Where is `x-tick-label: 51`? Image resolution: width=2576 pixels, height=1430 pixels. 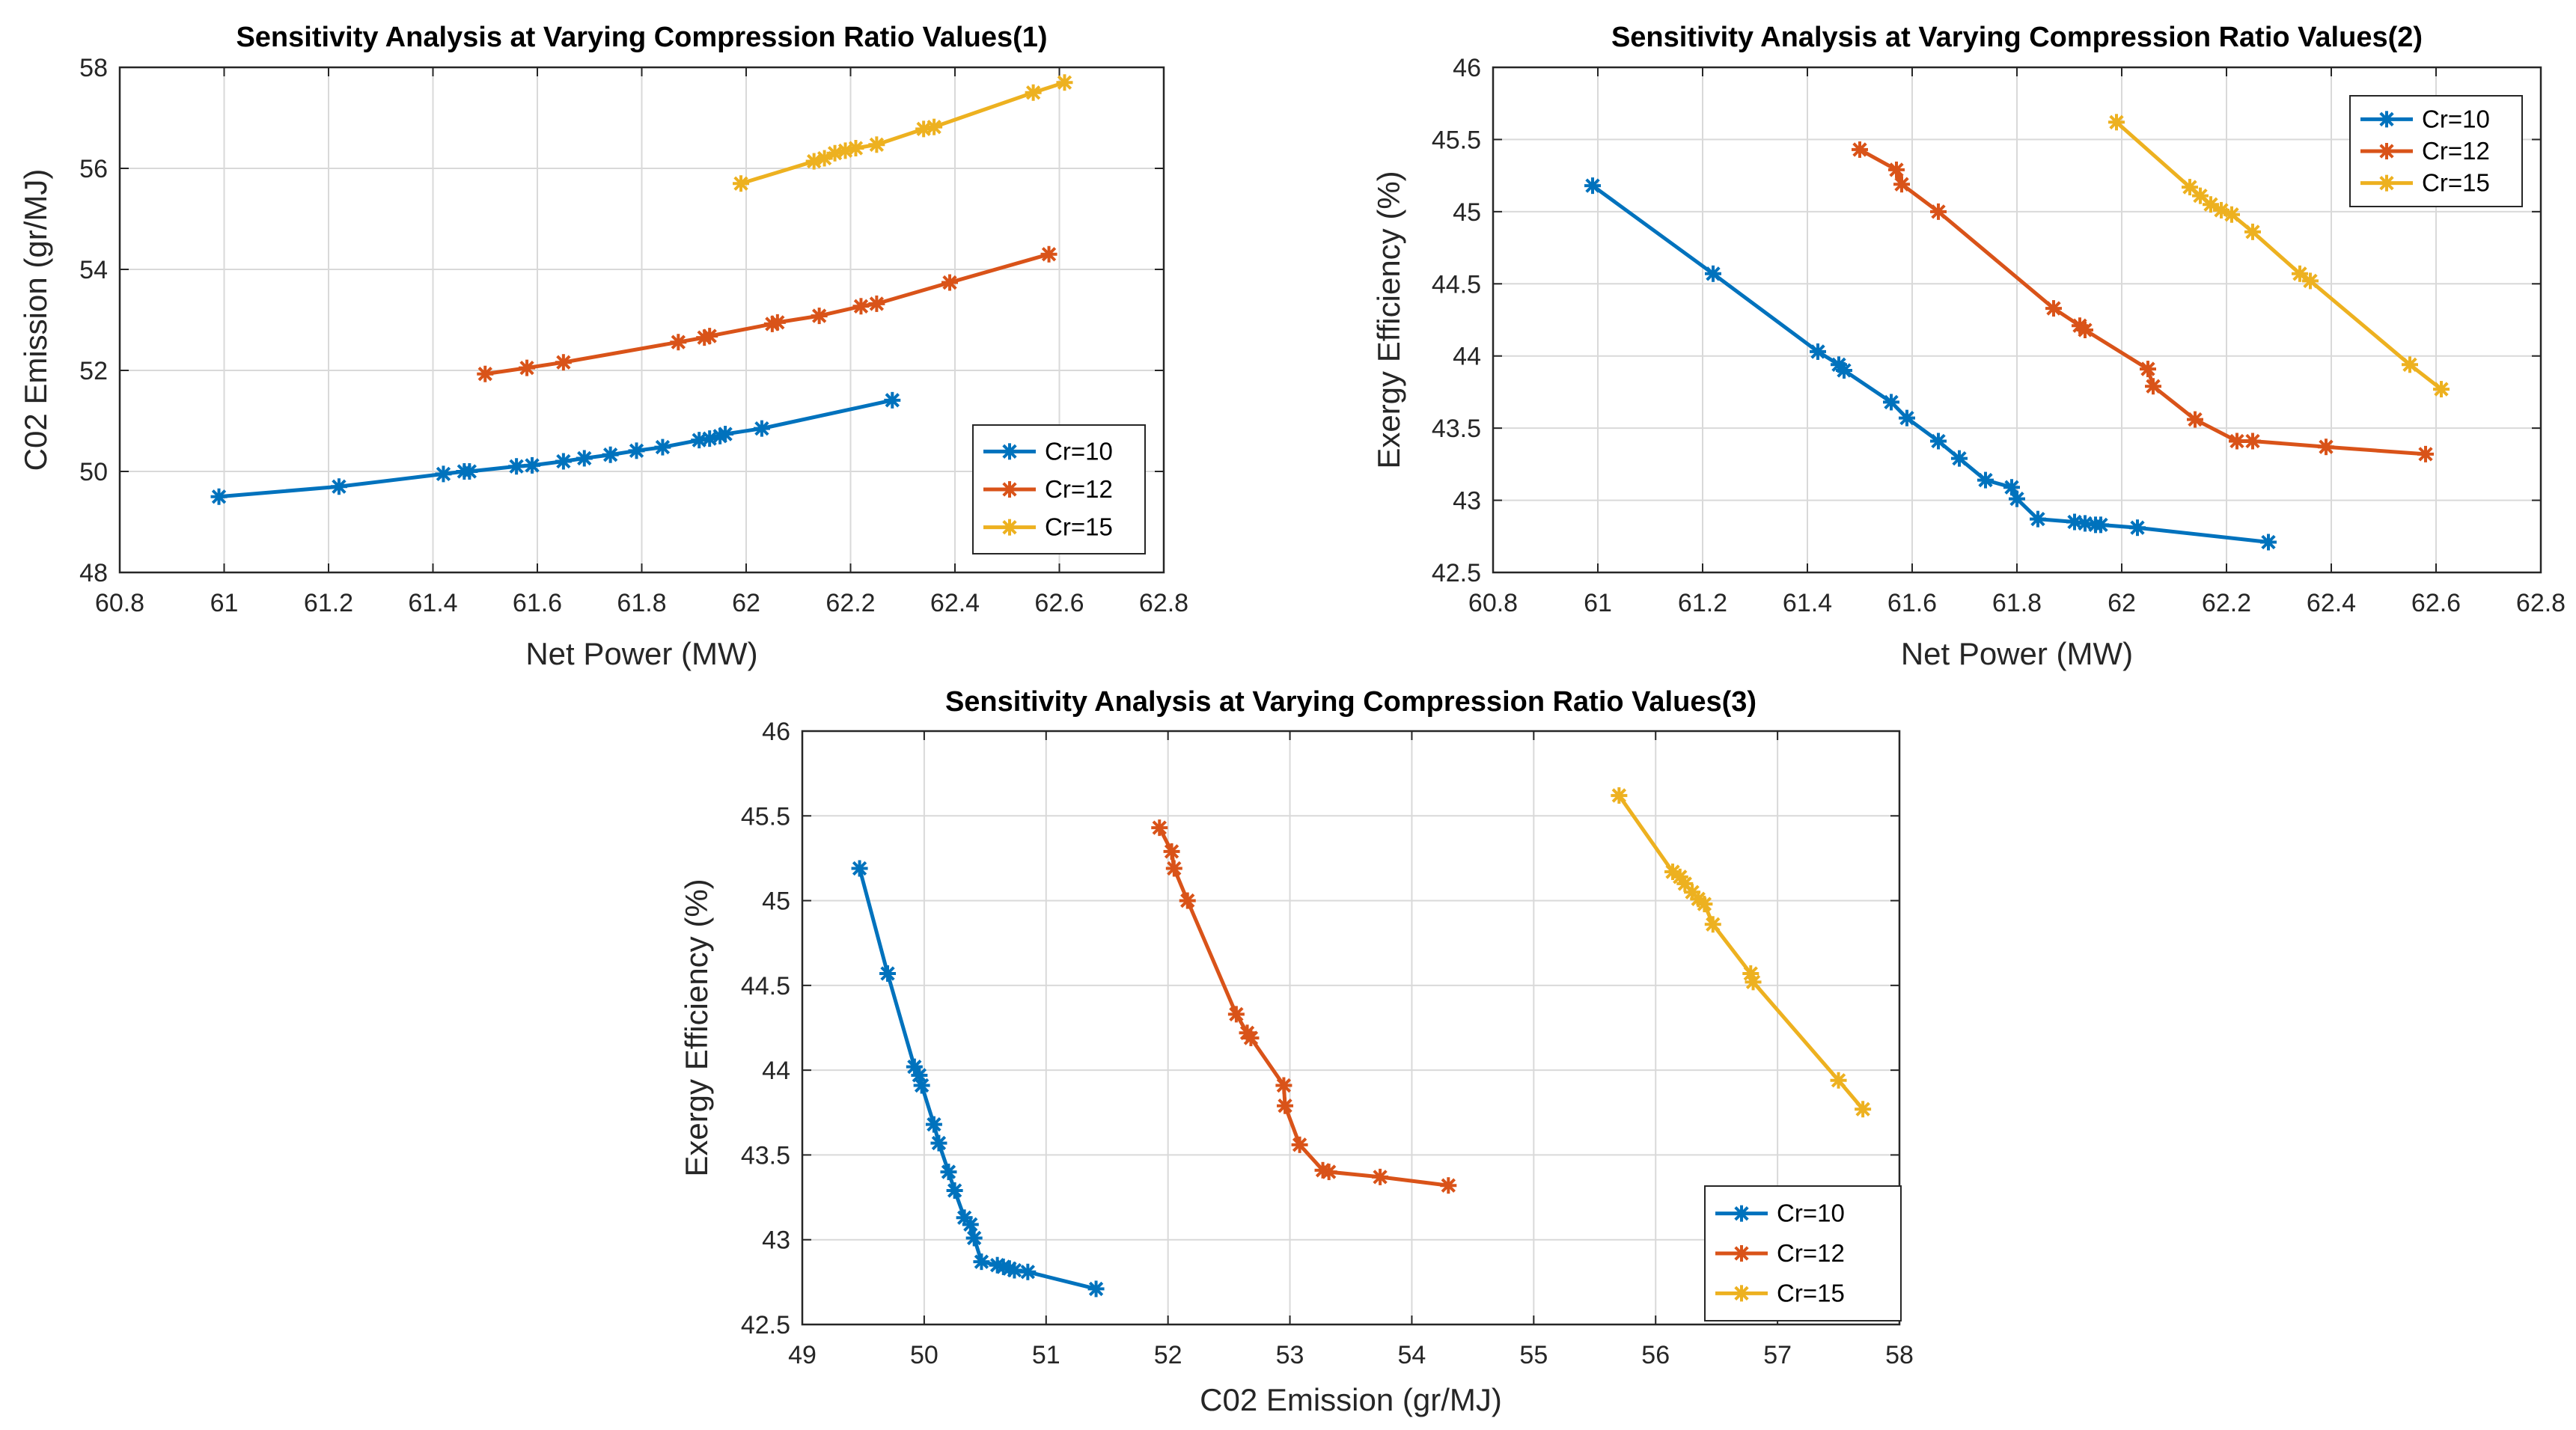
x-tick-label: 51 is located at coordinates (1046, 1355).